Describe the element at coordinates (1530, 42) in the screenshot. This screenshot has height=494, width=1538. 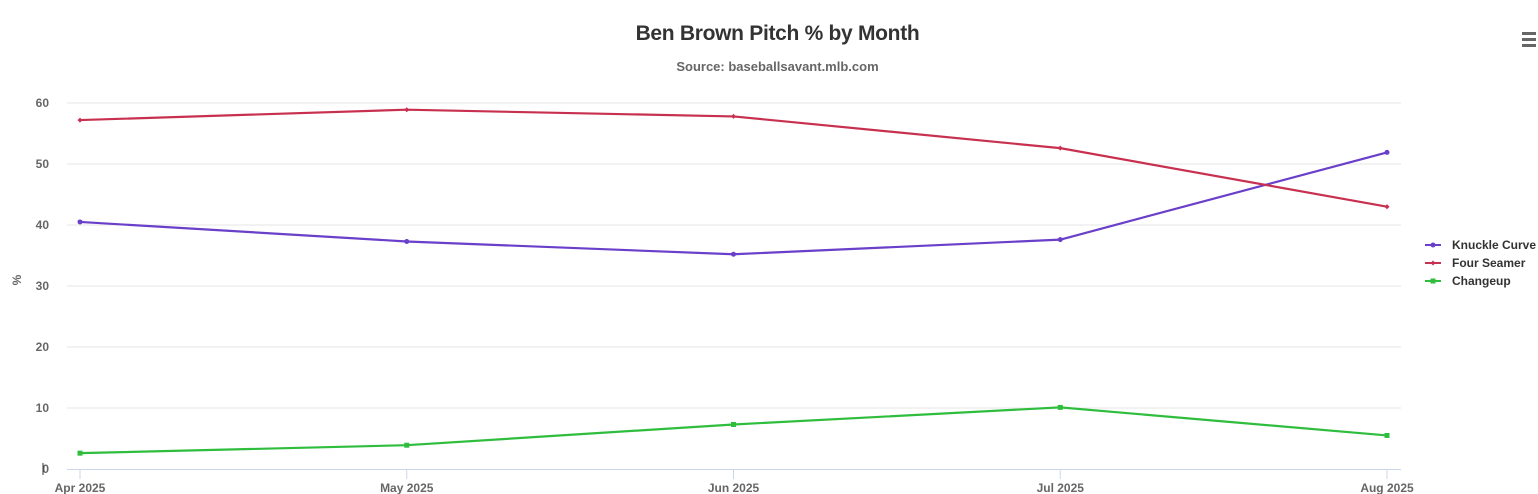
I see `hamburger-menu-icon` at that location.